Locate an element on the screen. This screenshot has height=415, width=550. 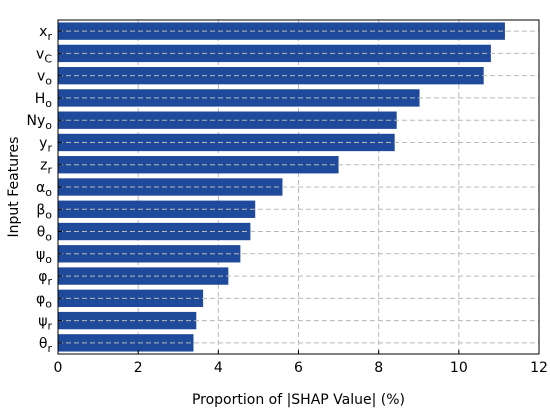
y-axis-title: Input Features is located at coordinates (14, 187).